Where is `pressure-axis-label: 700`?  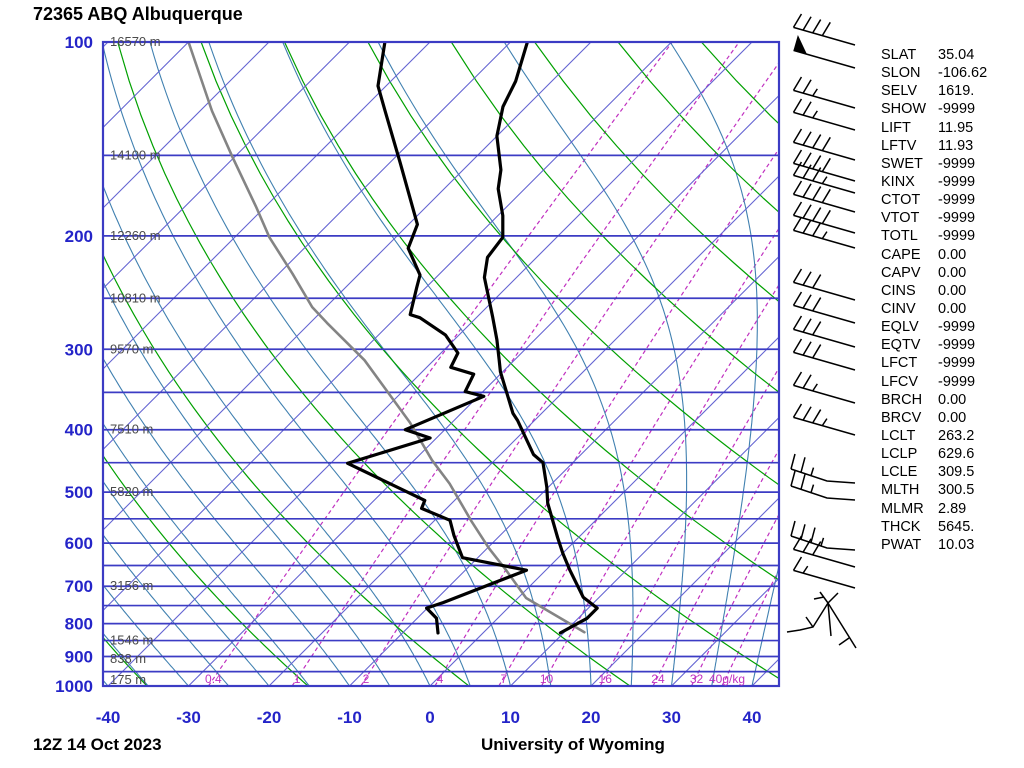 pressure-axis-label: 700 is located at coordinates (79, 586).